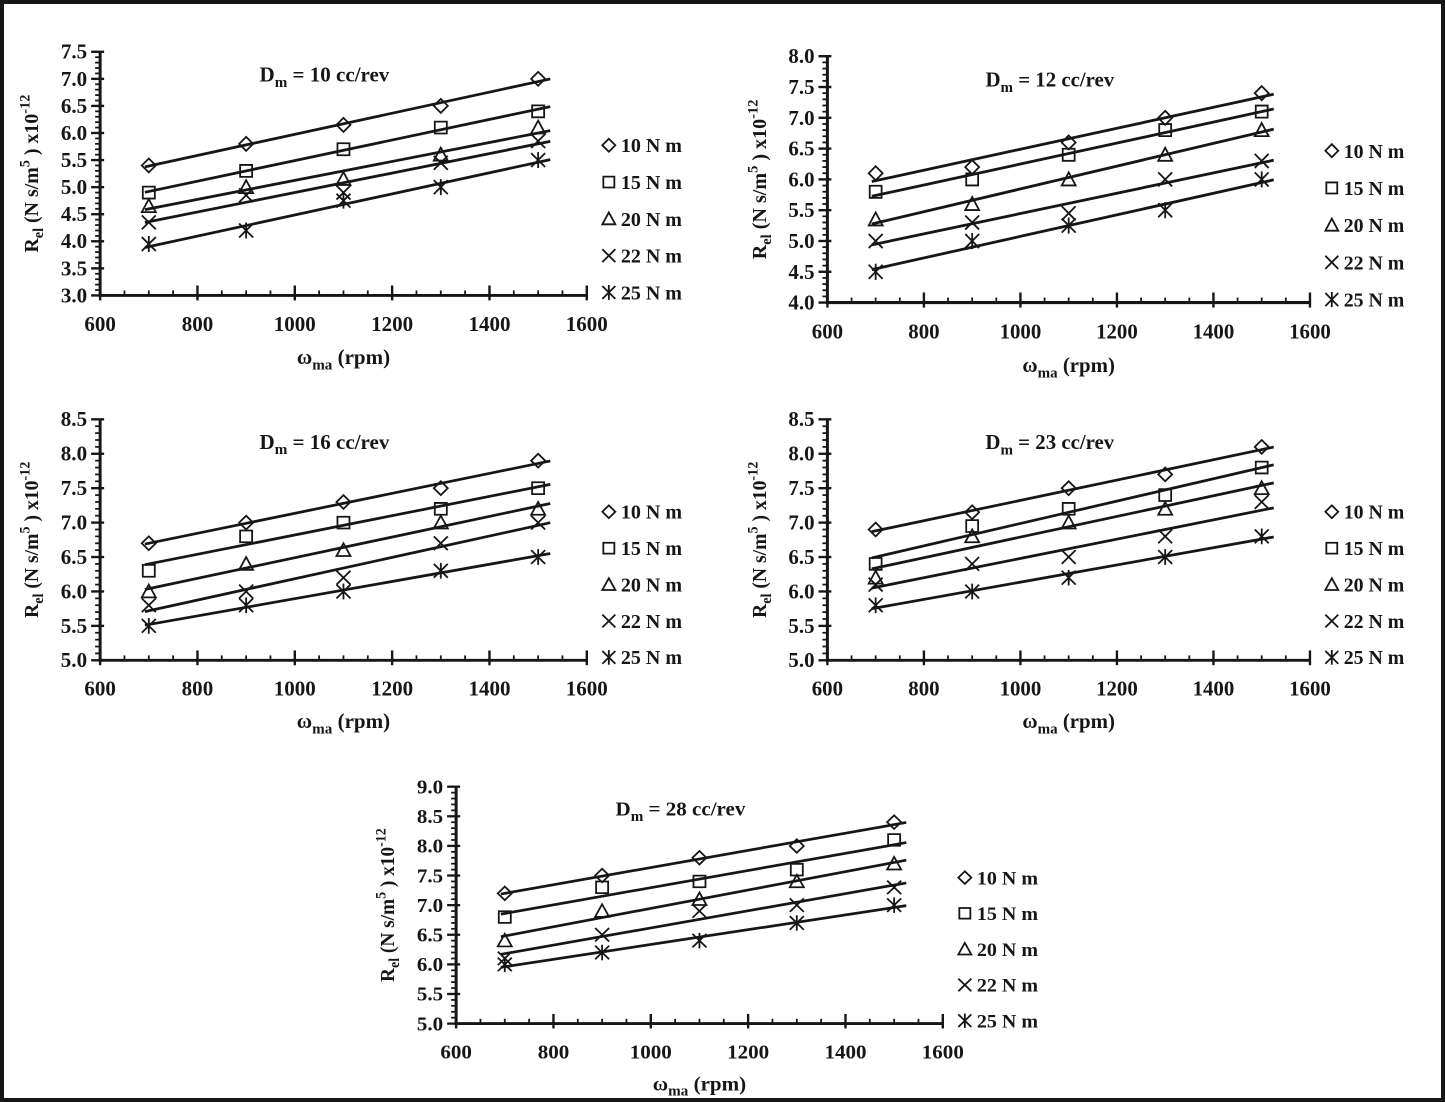 The width and height of the screenshot is (1445, 1102). I want to click on legend-item-22-n-m: 22 N m, so click(1364, 263).